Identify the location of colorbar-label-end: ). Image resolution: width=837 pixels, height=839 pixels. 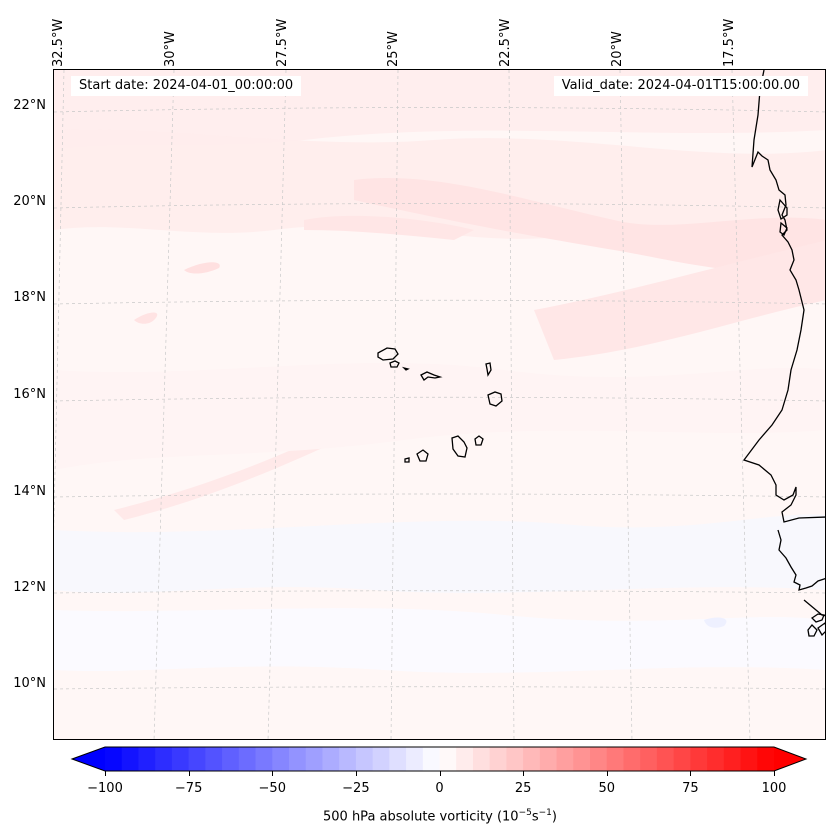
(554, 817).